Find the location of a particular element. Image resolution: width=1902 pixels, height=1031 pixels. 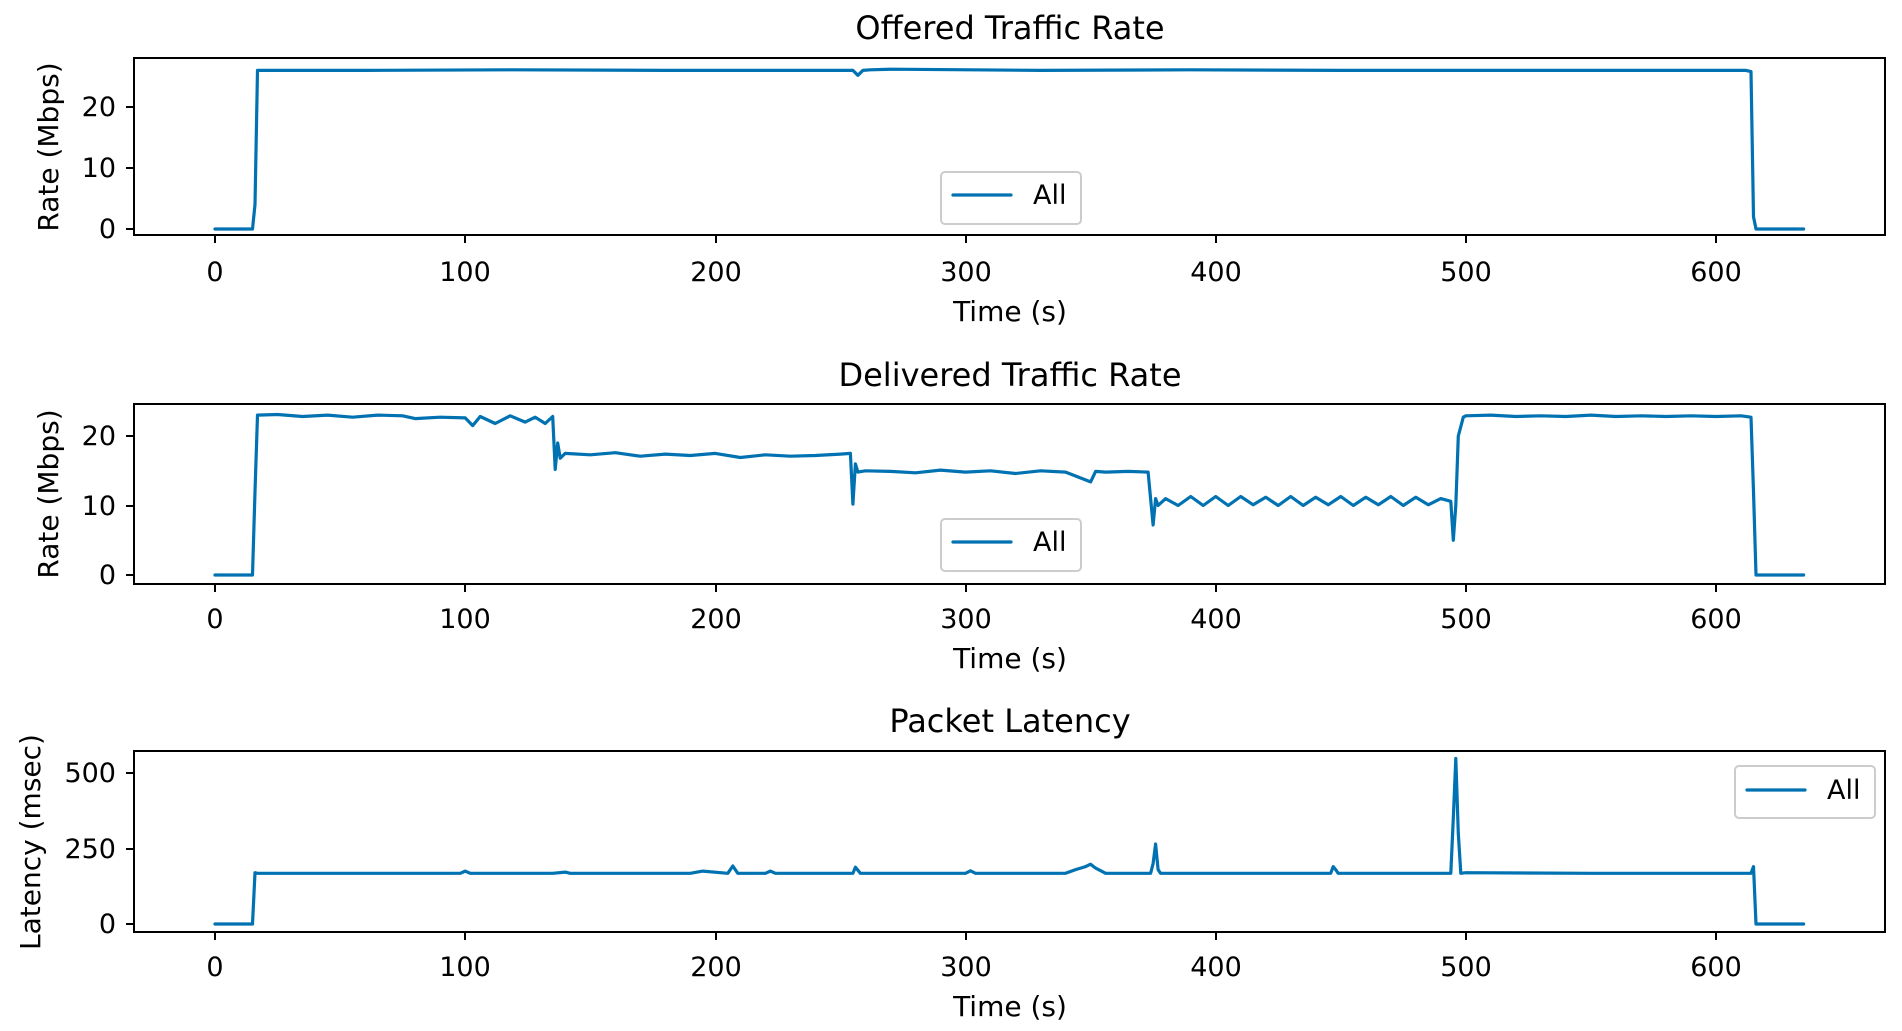

chart-title: Packet Latency is located at coordinates (1009, 721).